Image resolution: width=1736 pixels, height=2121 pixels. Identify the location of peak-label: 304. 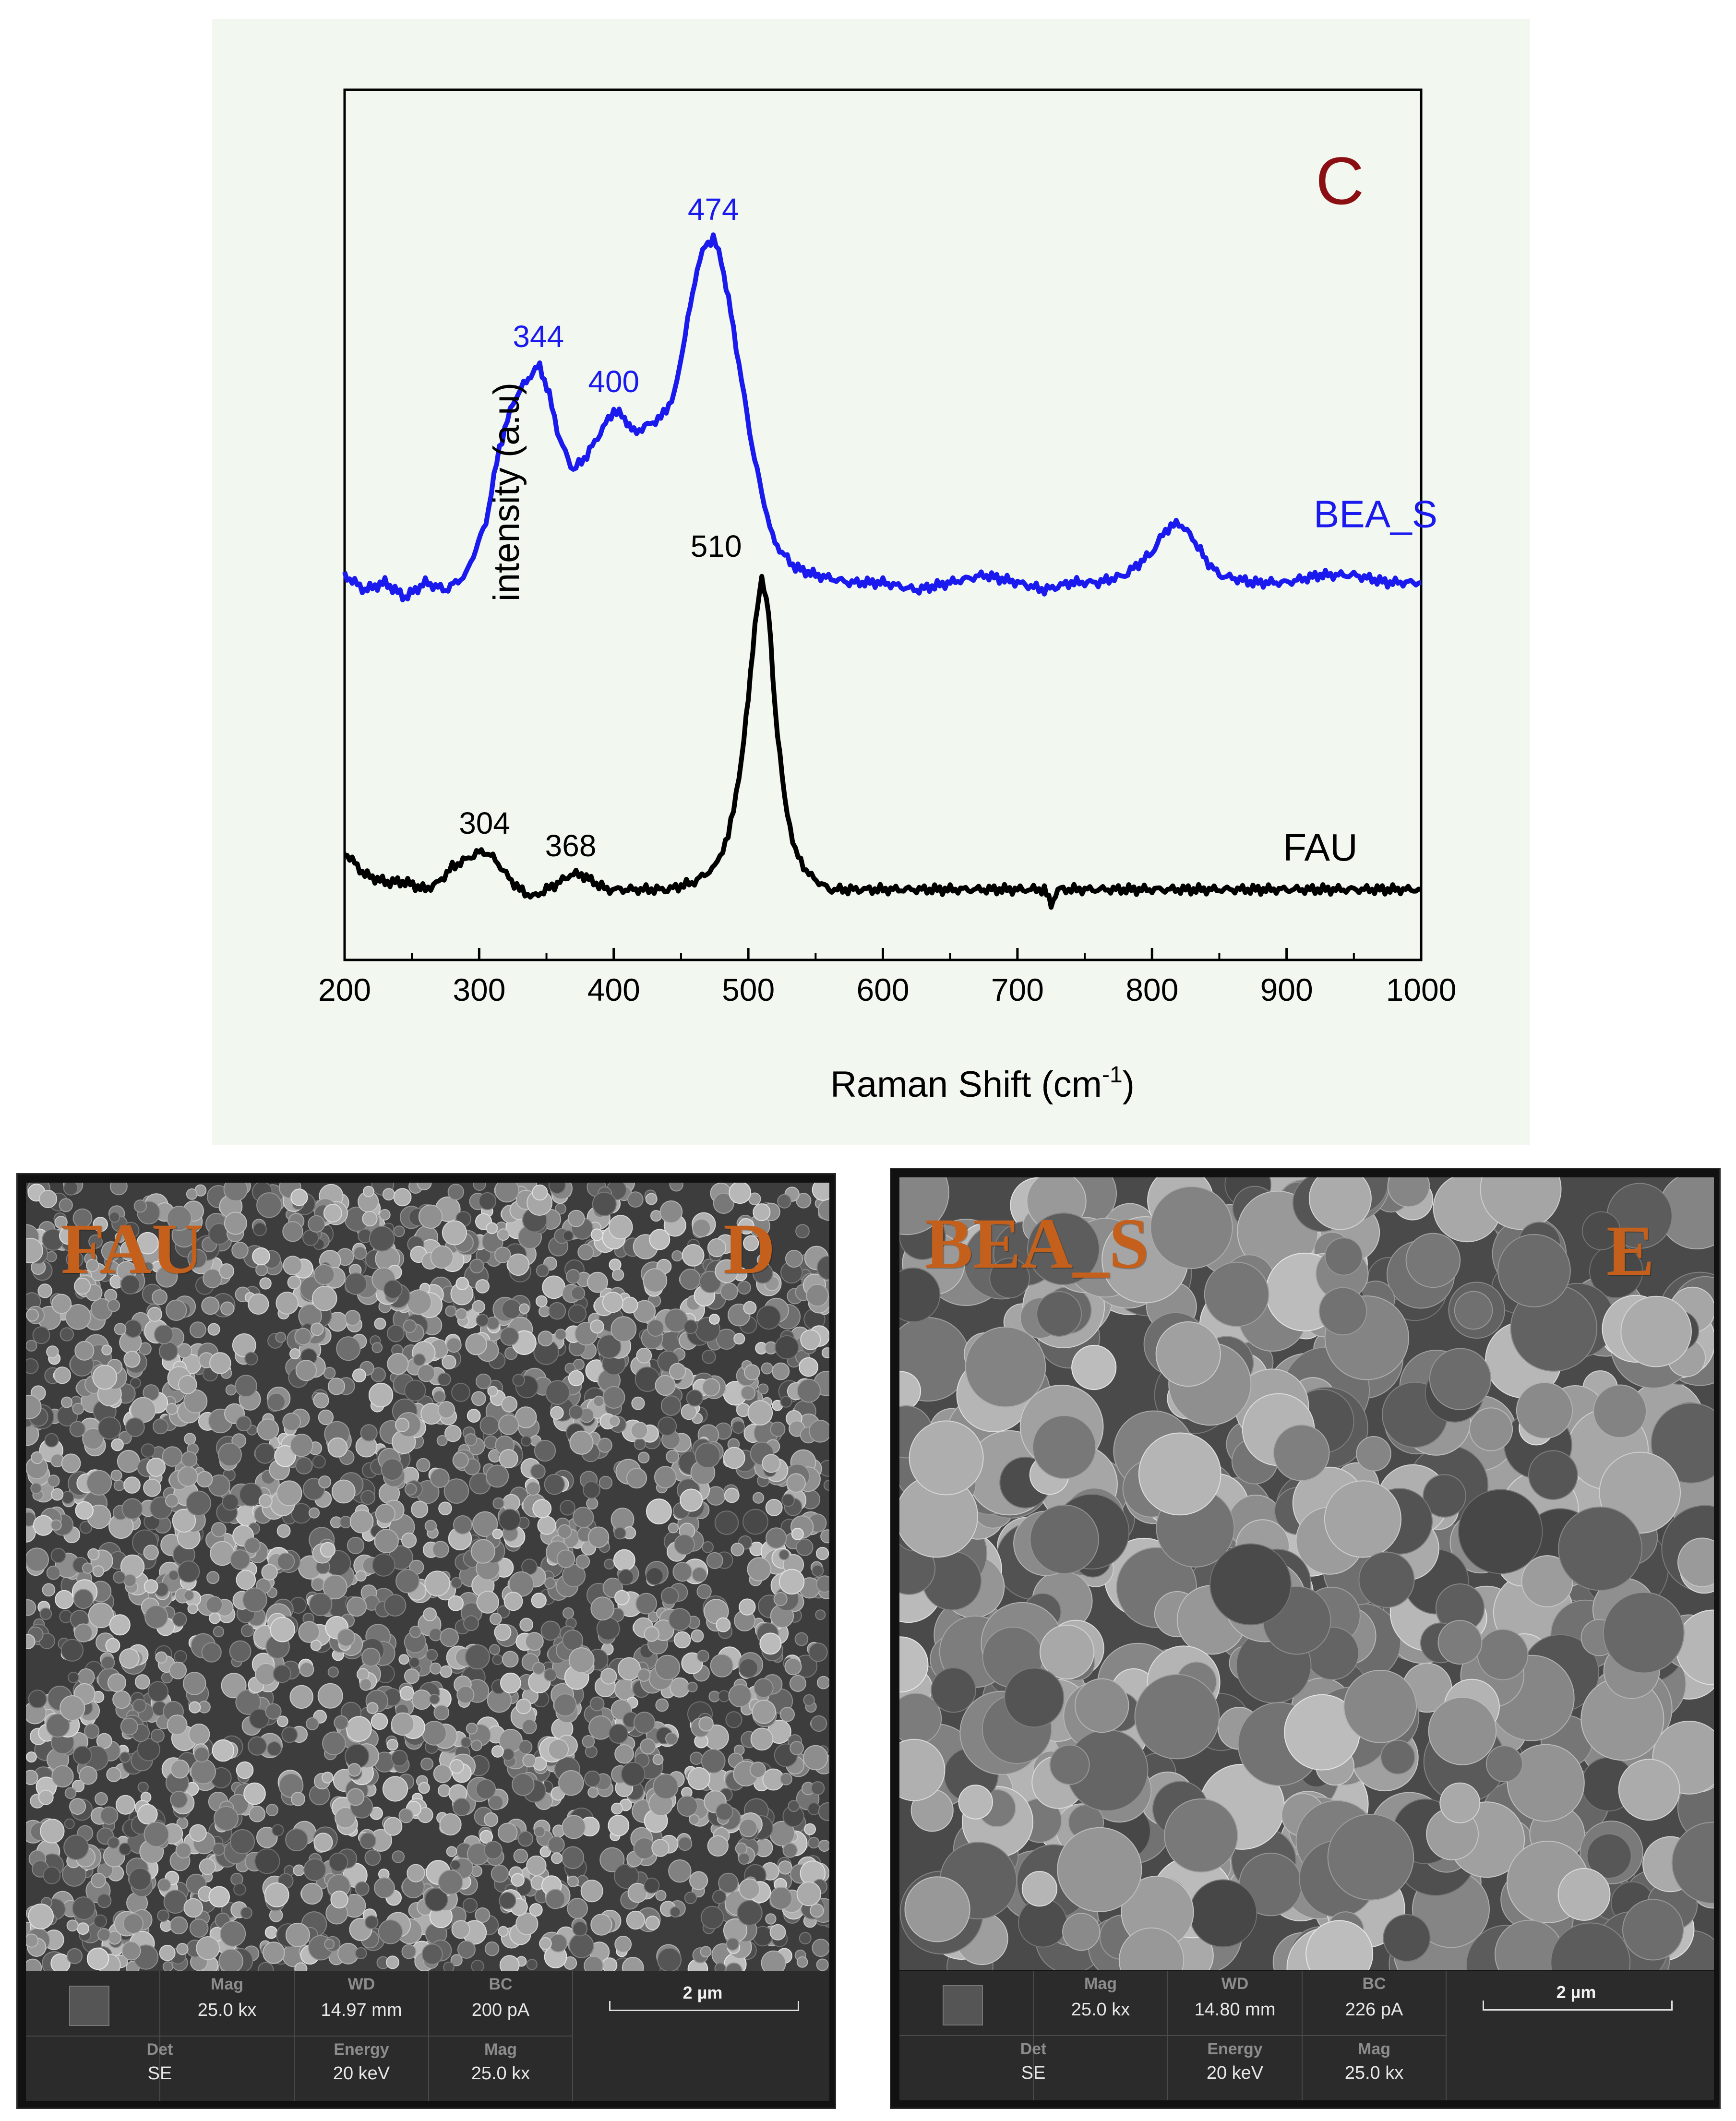
(484, 823).